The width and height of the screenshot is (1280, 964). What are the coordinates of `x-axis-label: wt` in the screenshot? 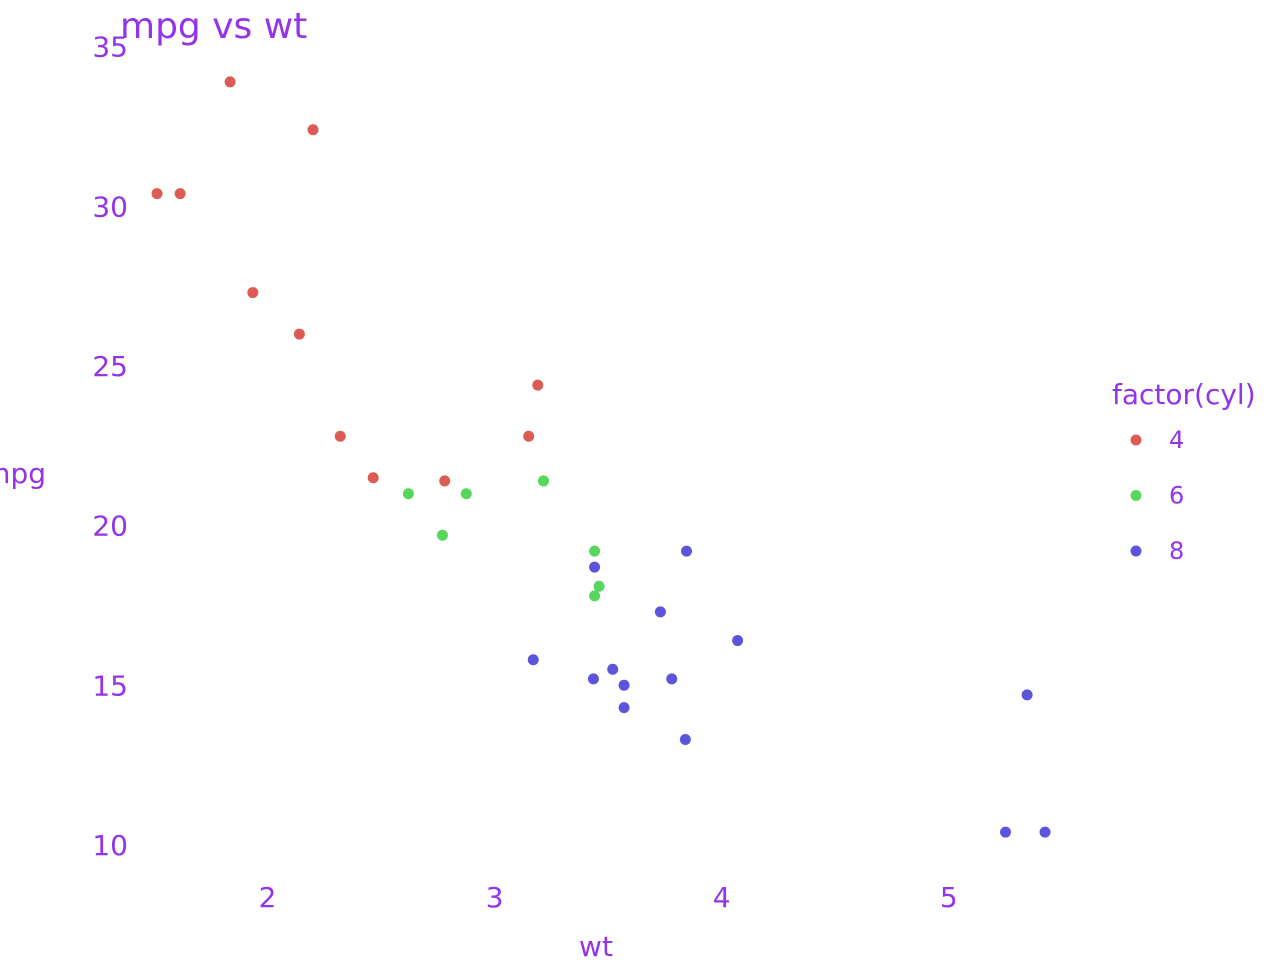 It's located at (596, 945).